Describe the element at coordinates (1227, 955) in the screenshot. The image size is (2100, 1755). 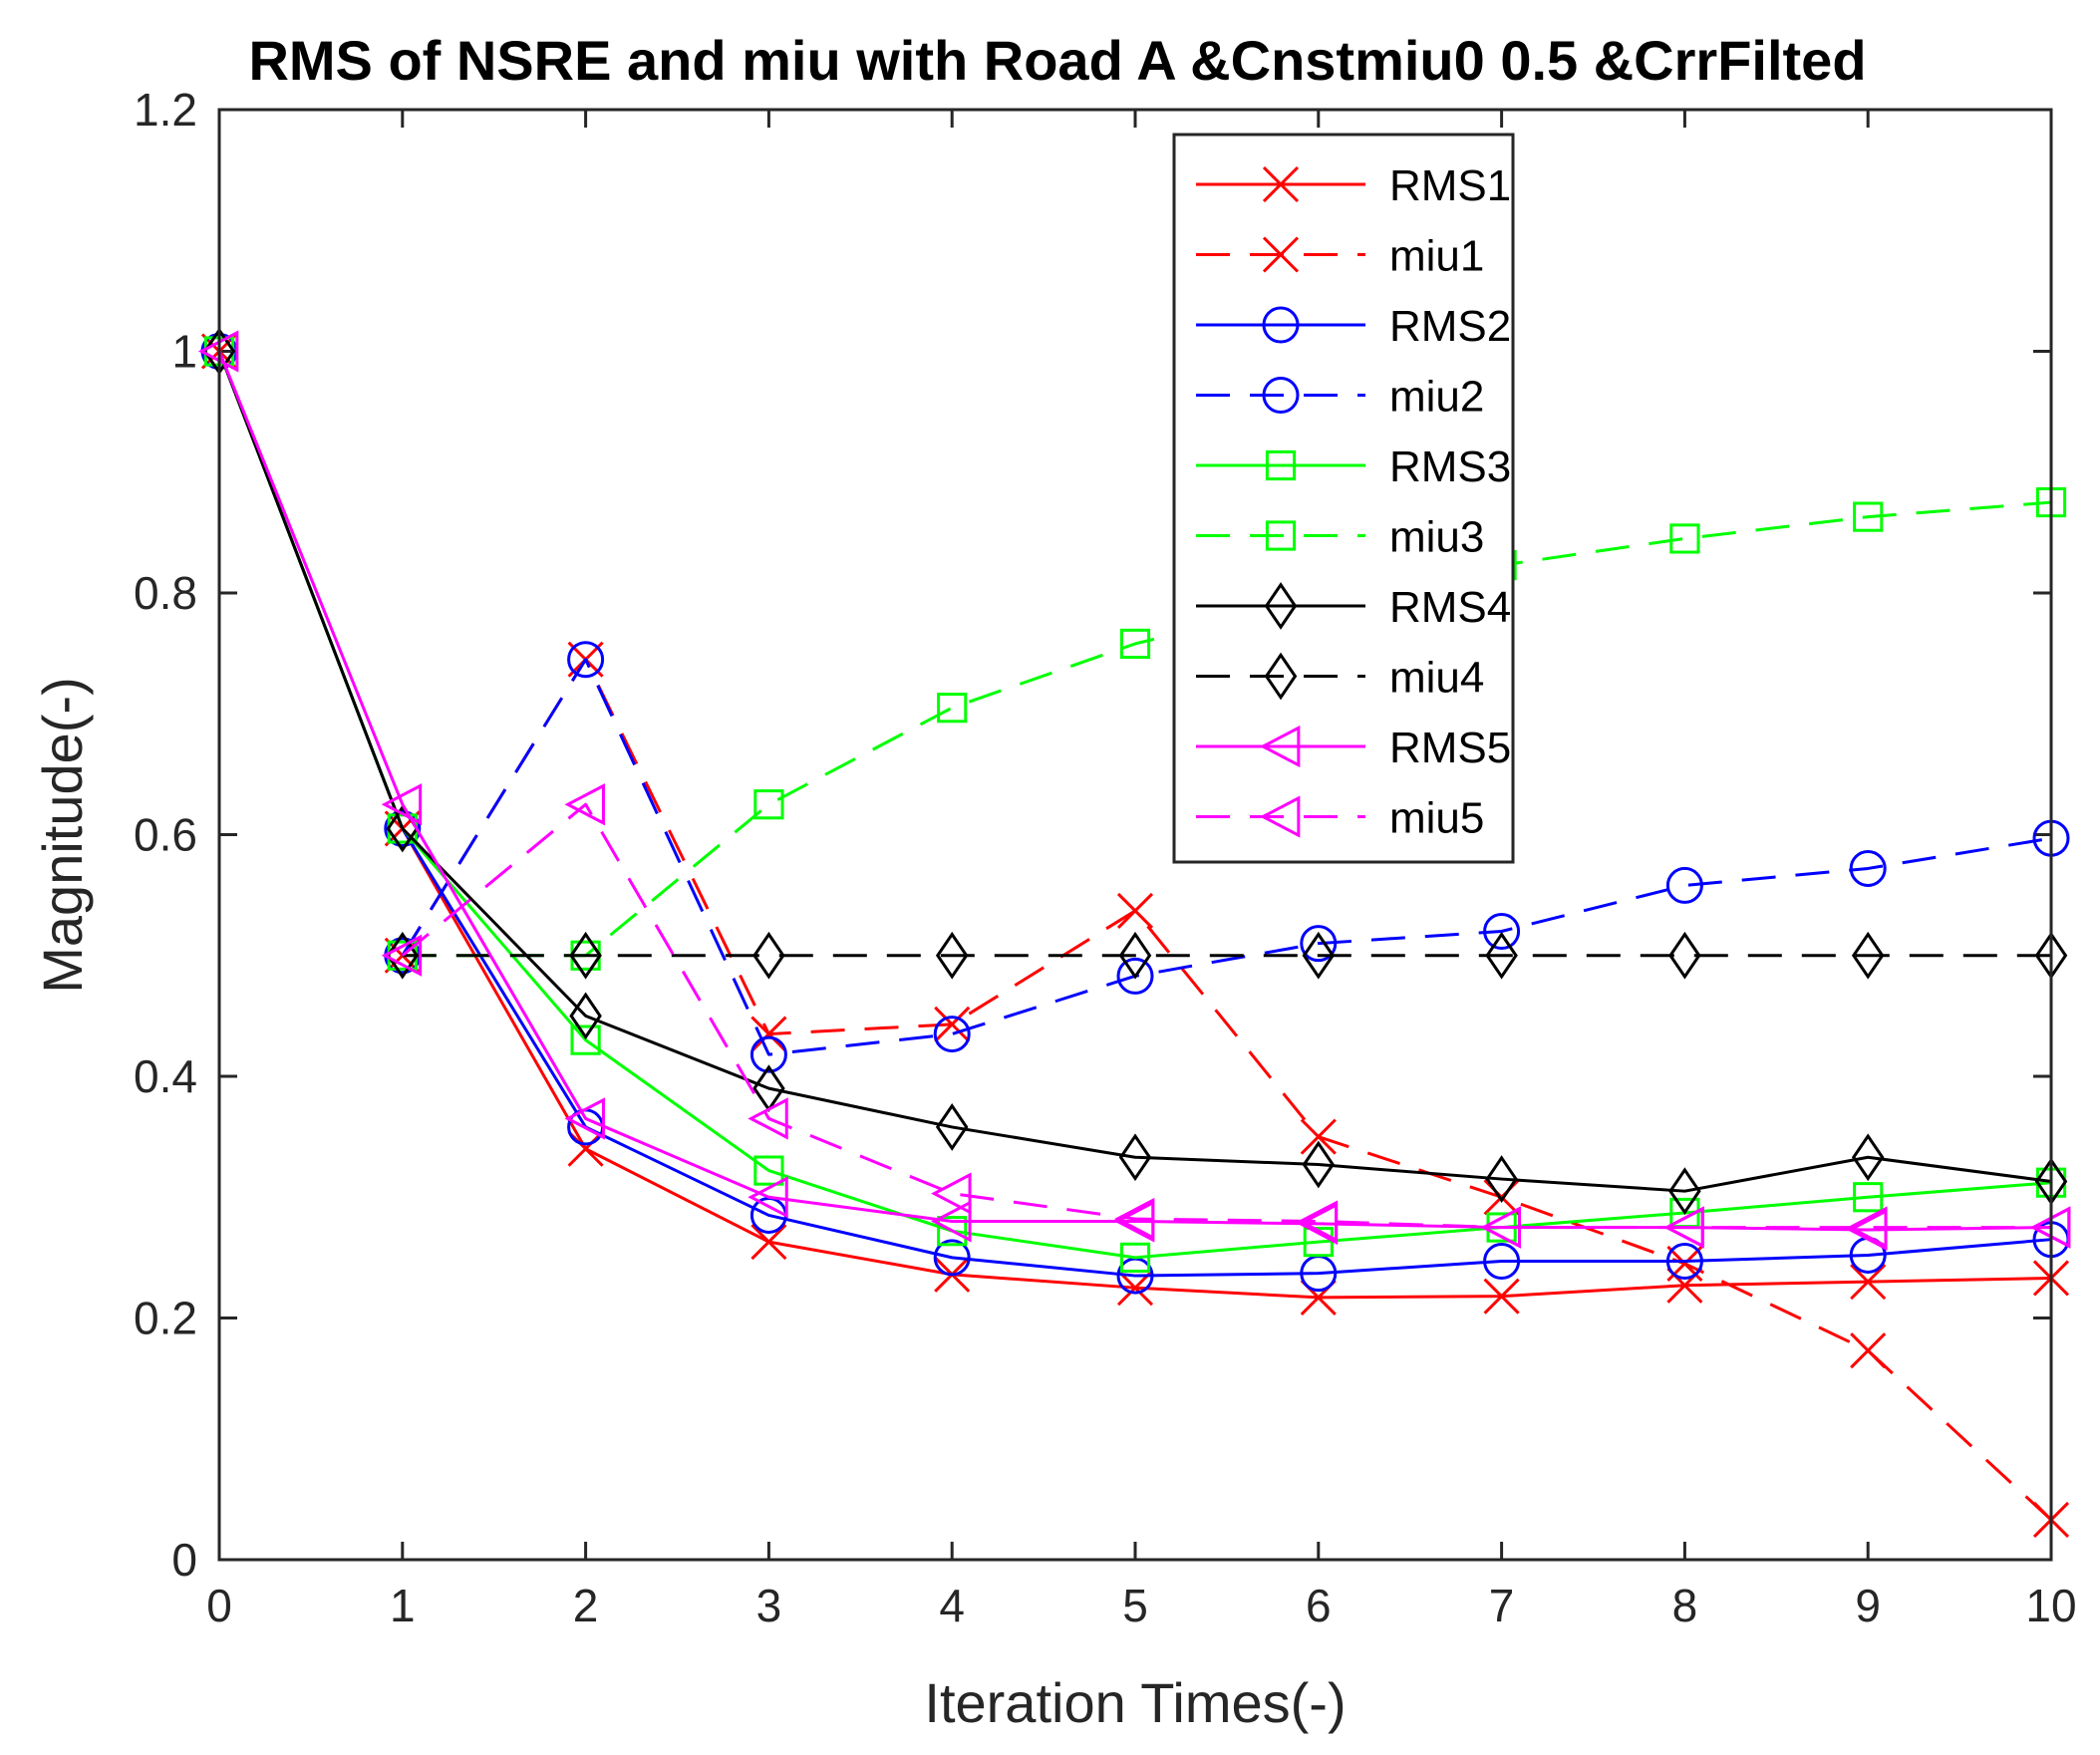
I see `series-miu4` at that location.